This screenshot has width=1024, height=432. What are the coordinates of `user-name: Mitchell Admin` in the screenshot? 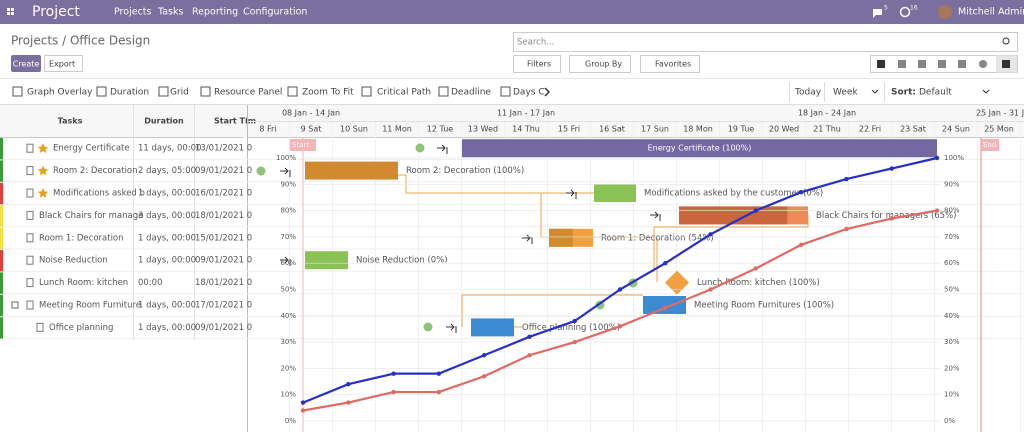 It's located at (991, 12).